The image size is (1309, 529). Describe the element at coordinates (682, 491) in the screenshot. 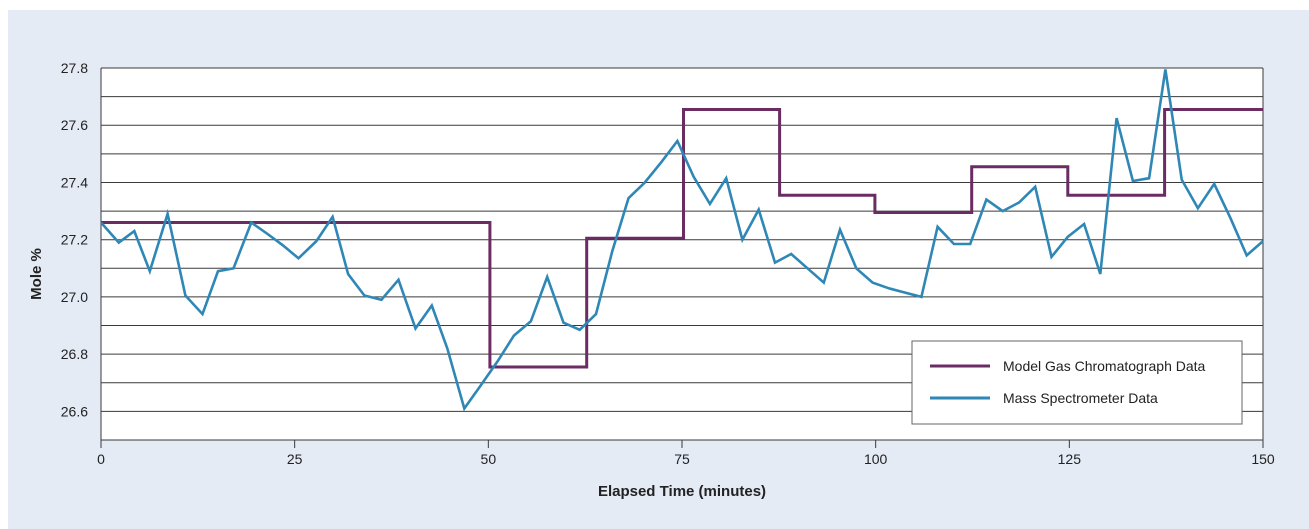

I see `x-axis-title: Elapsed Time (minutes)` at that location.